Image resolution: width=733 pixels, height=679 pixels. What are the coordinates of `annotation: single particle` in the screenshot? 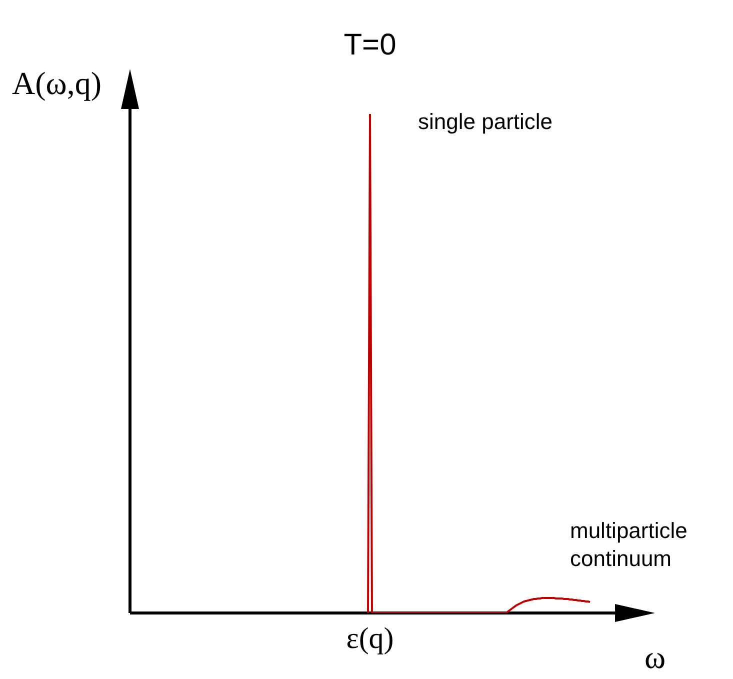 It's located at (485, 121).